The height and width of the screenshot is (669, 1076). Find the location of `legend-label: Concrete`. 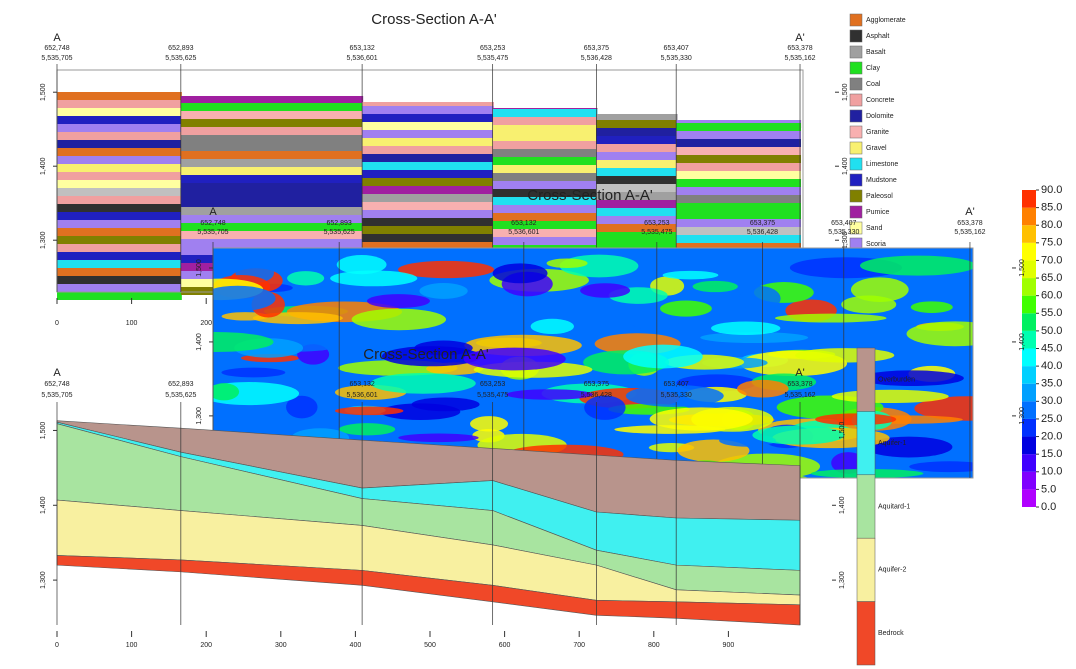

legend-label: Concrete is located at coordinates (880, 100).